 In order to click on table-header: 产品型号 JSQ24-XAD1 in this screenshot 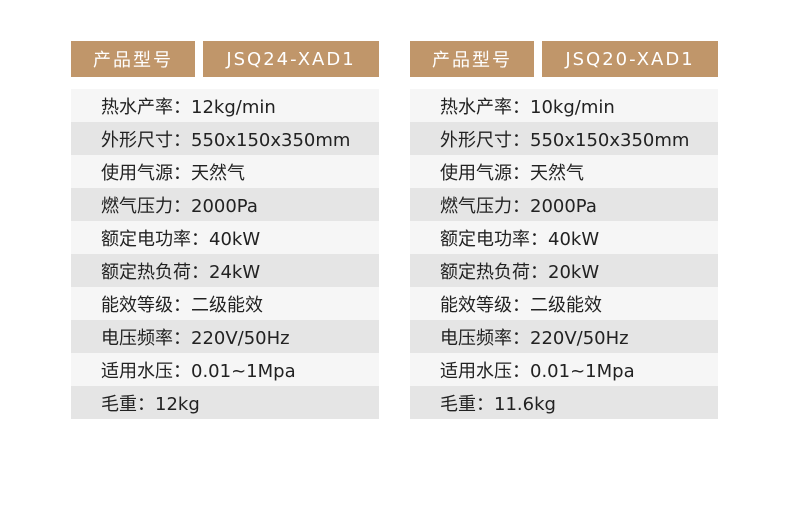, I will do `click(225, 59)`.